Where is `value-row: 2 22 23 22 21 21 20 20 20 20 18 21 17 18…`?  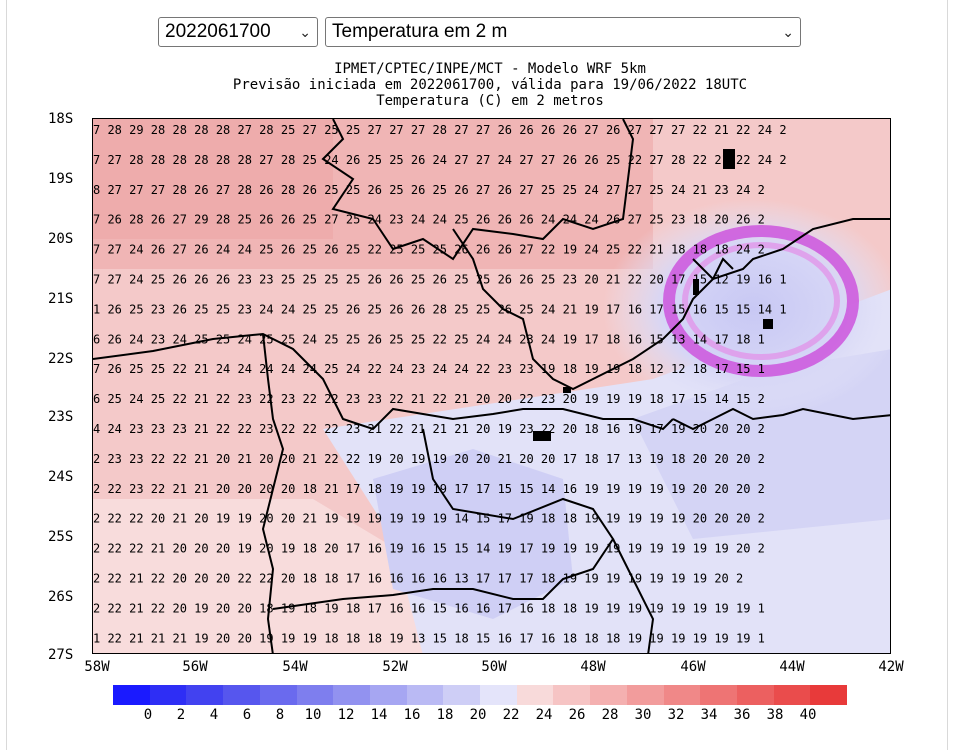
value-row: 2 22 23 22 21 21 20 20 20 20 18 21 17 18… is located at coordinates (429, 489).